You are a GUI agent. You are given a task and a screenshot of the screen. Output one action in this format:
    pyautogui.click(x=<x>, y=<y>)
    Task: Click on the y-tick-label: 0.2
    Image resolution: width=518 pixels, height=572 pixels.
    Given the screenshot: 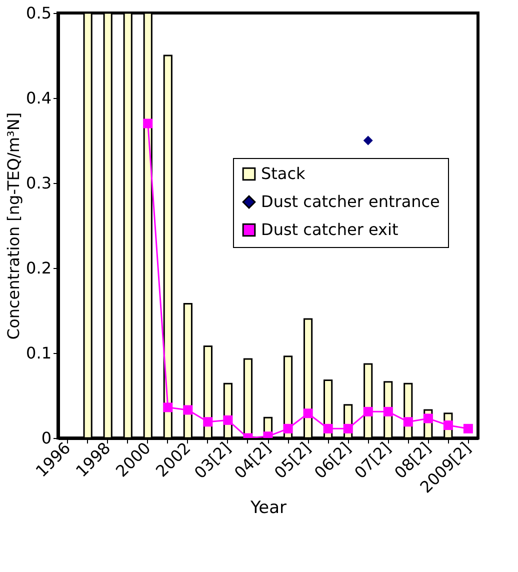 What is the action you would take?
    pyautogui.click(x=39, y=268)
    